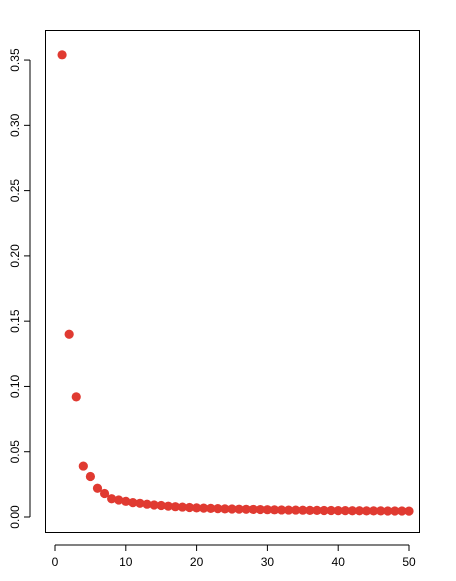 Image resolution: width=456 pixels, height=581 pixels. I want to click on y-tick-label: 0.10, so click(15, 386).